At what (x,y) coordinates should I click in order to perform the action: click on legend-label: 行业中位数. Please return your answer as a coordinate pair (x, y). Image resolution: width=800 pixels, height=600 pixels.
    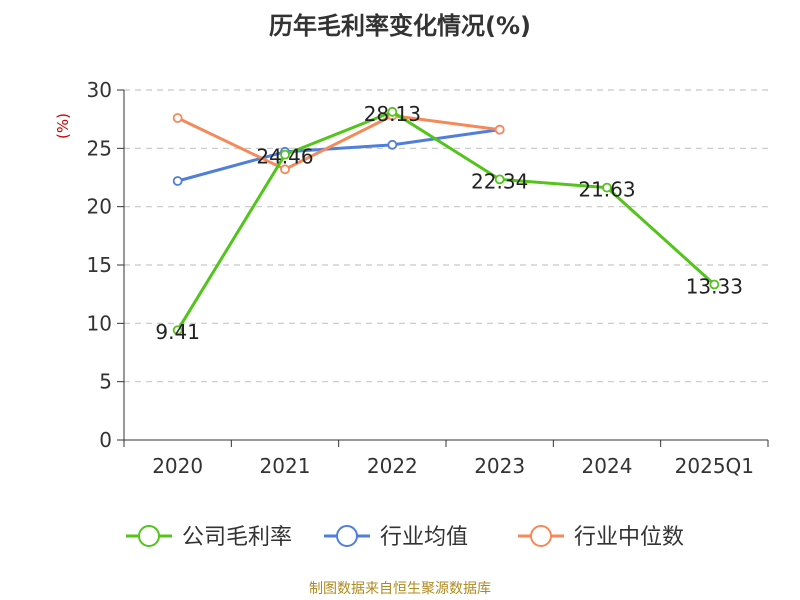
    Looking at the image, I should click on (629, 537).